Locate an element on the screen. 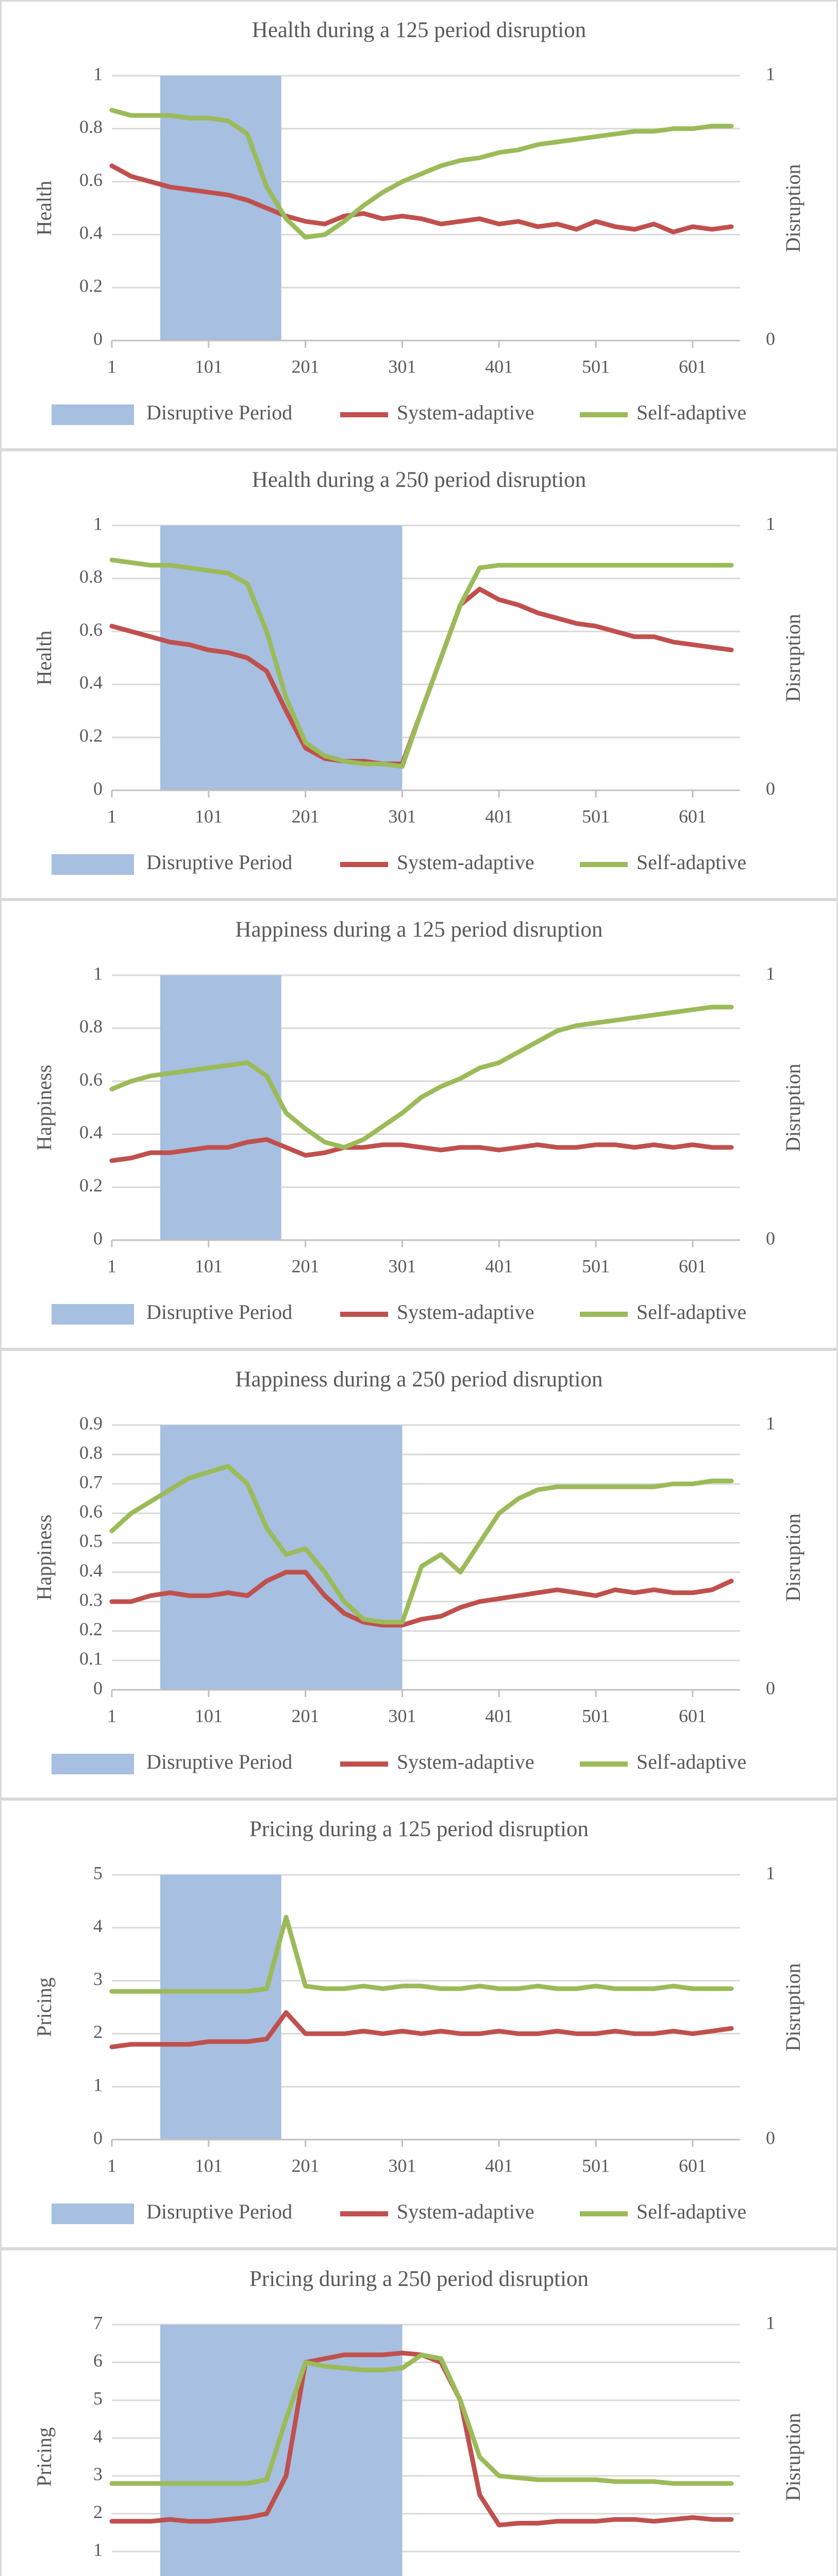 The height and width of the screenshot is (2576, 838). y-tick-label: 0.5 is located at coordinates (91, 1541).